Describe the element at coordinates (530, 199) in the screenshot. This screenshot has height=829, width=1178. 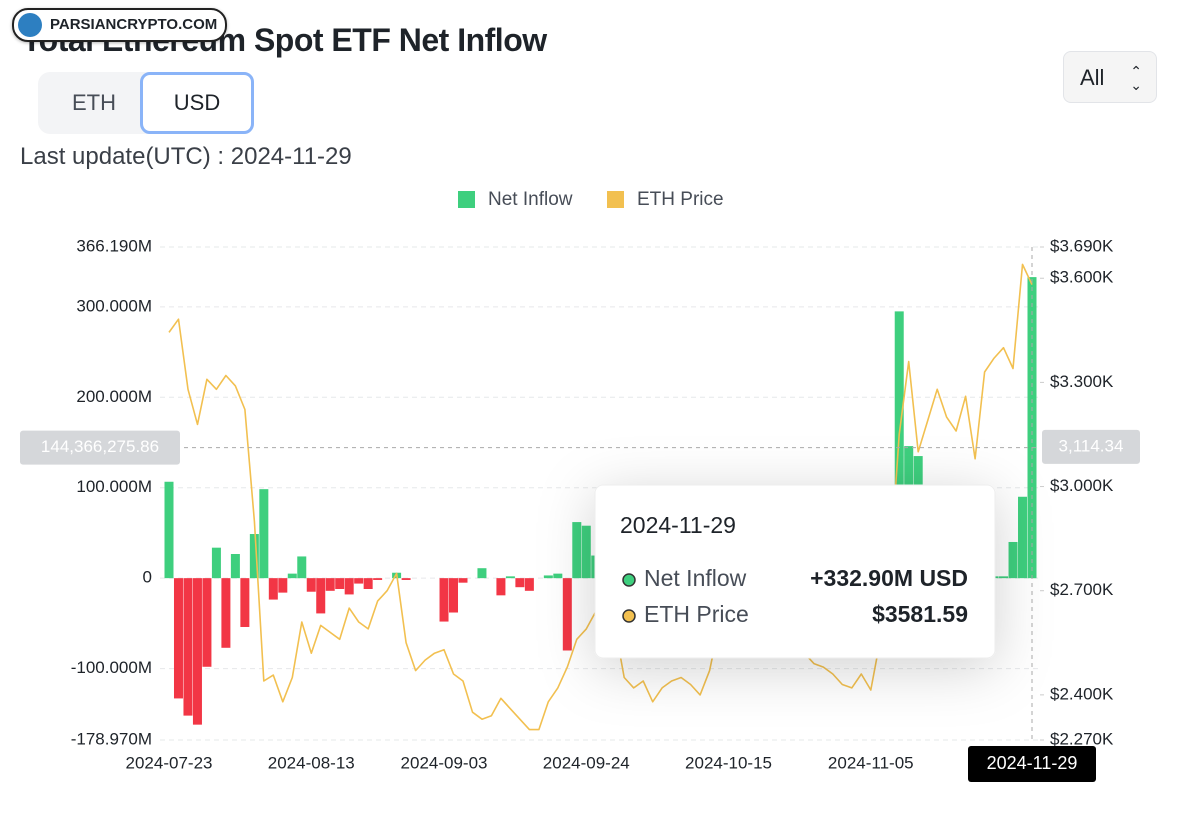
I see `legend-label: Net Inflow` at that location.